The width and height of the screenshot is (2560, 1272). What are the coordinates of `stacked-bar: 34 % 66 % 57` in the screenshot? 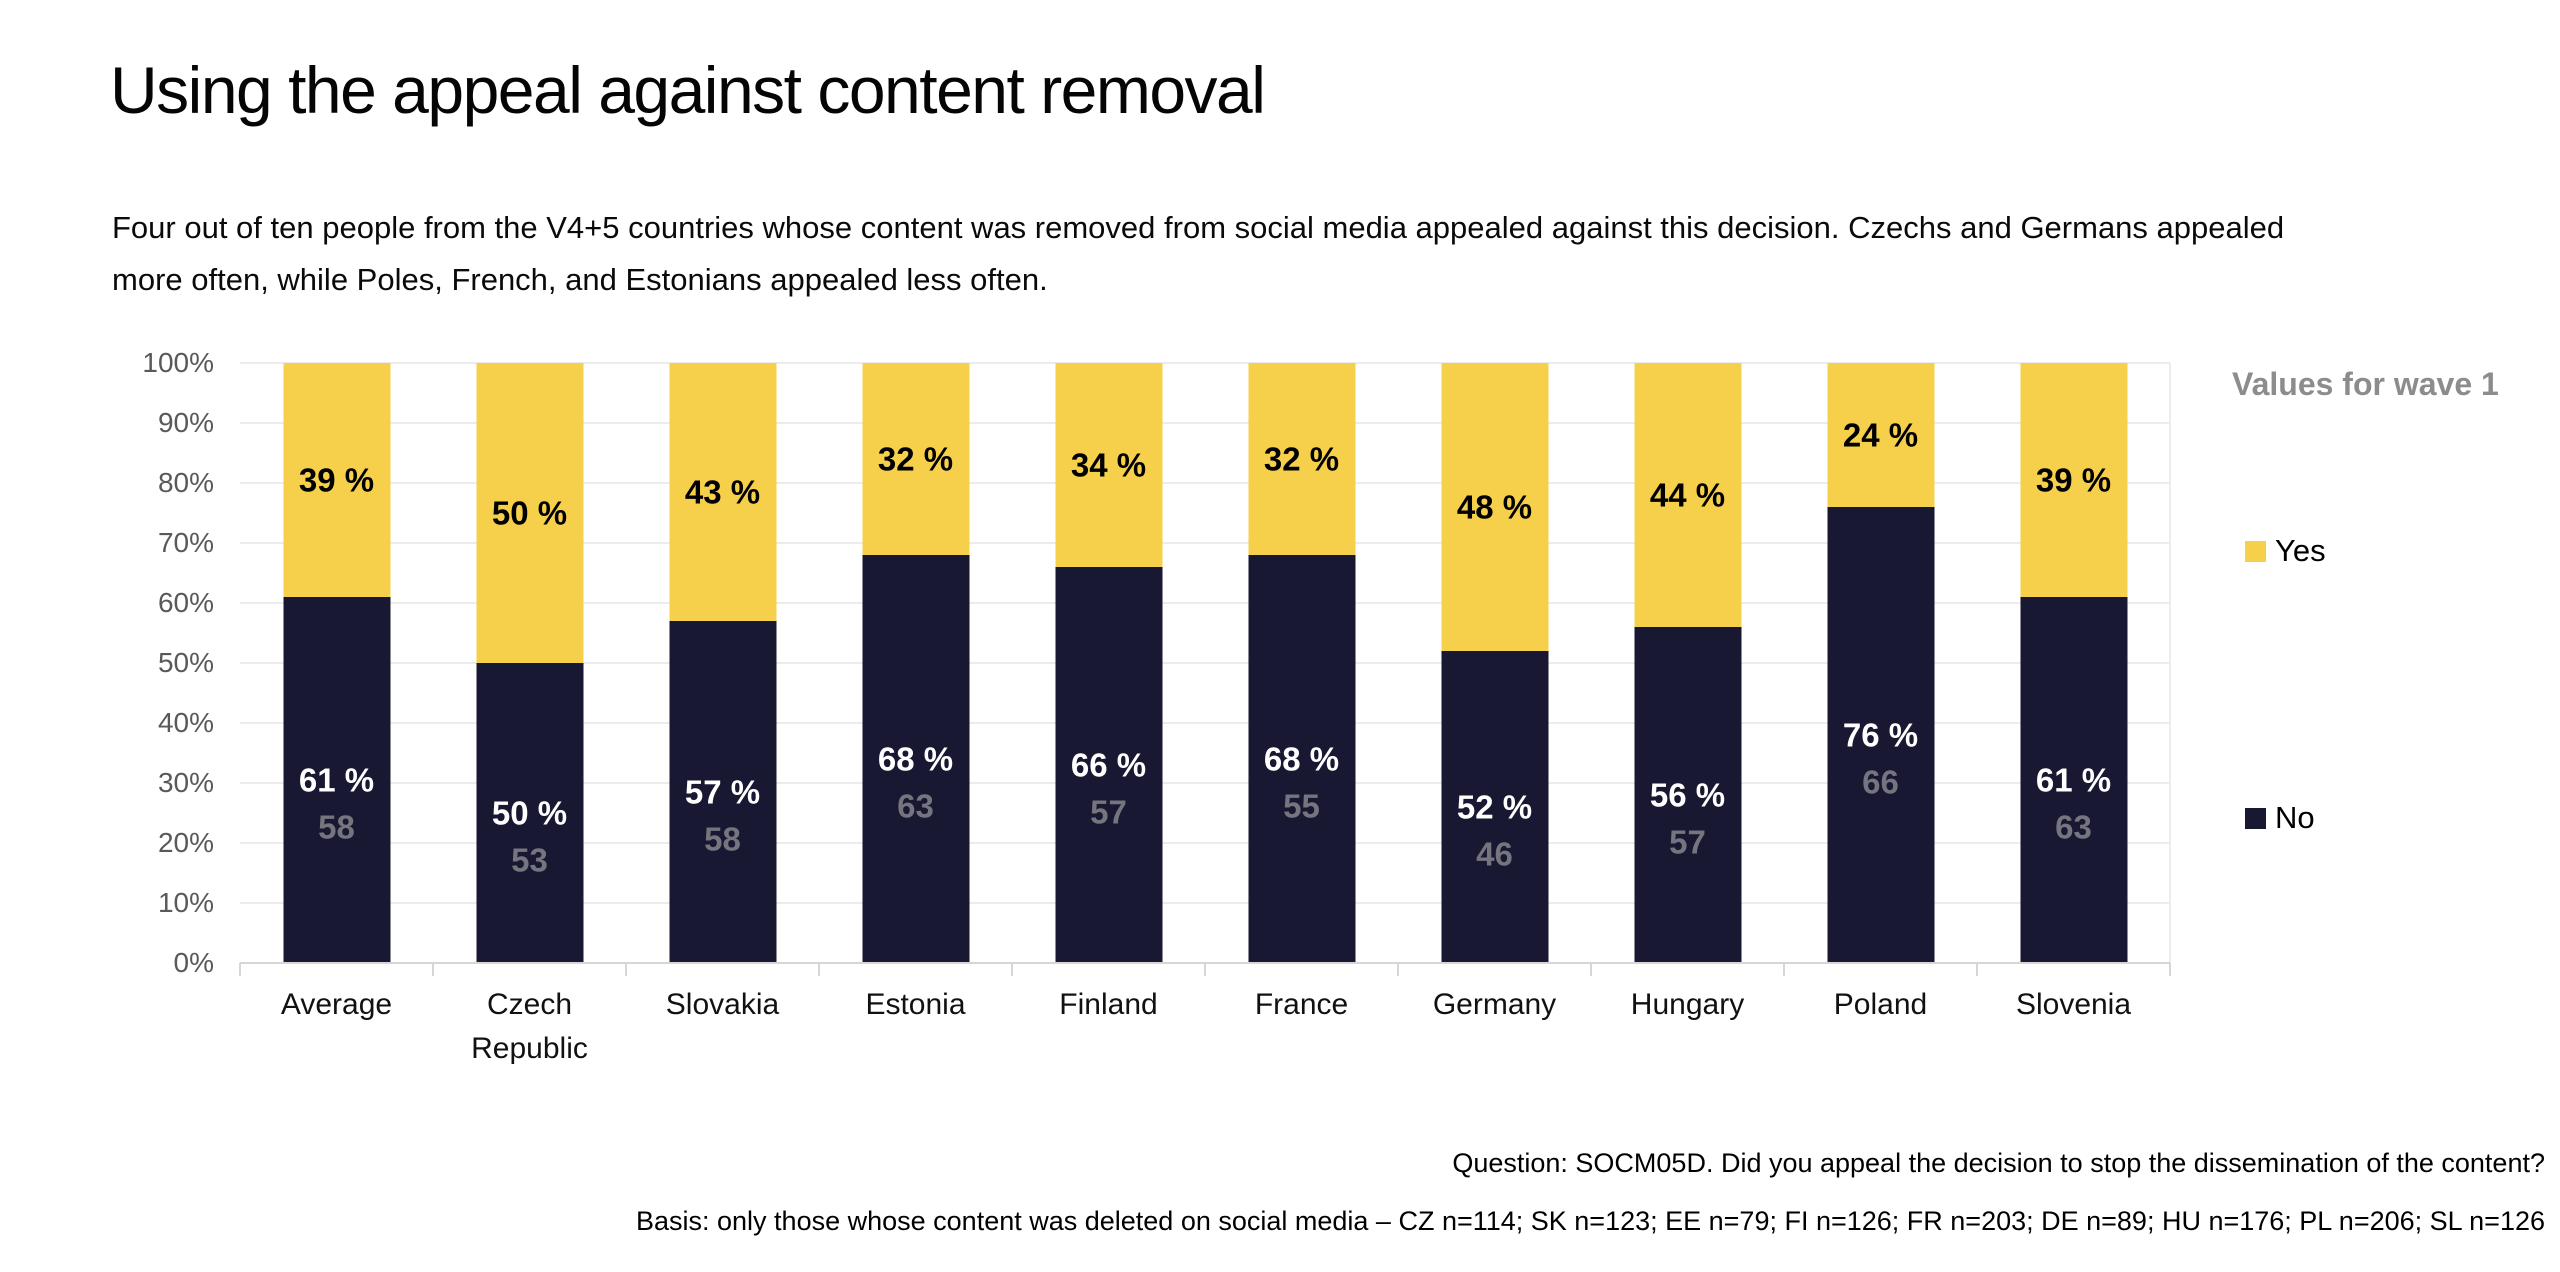 It's located at (1108, 663).